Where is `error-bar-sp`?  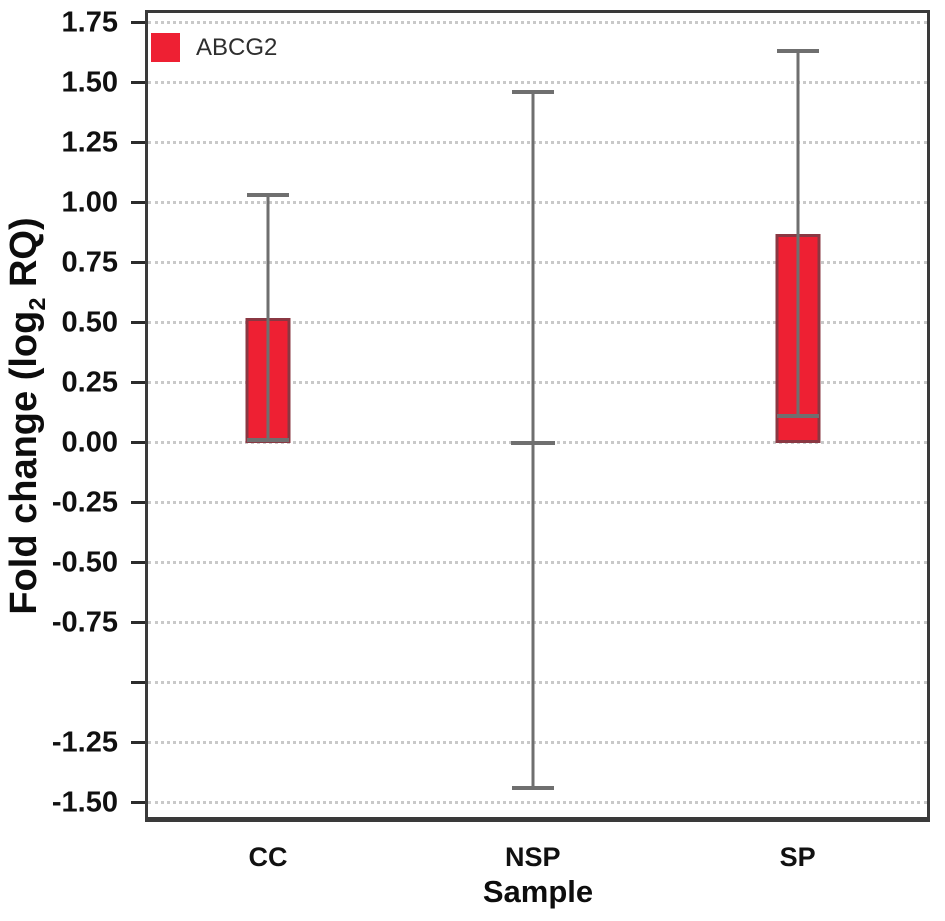 error-bar-sp is located at coordinates (798, 234).